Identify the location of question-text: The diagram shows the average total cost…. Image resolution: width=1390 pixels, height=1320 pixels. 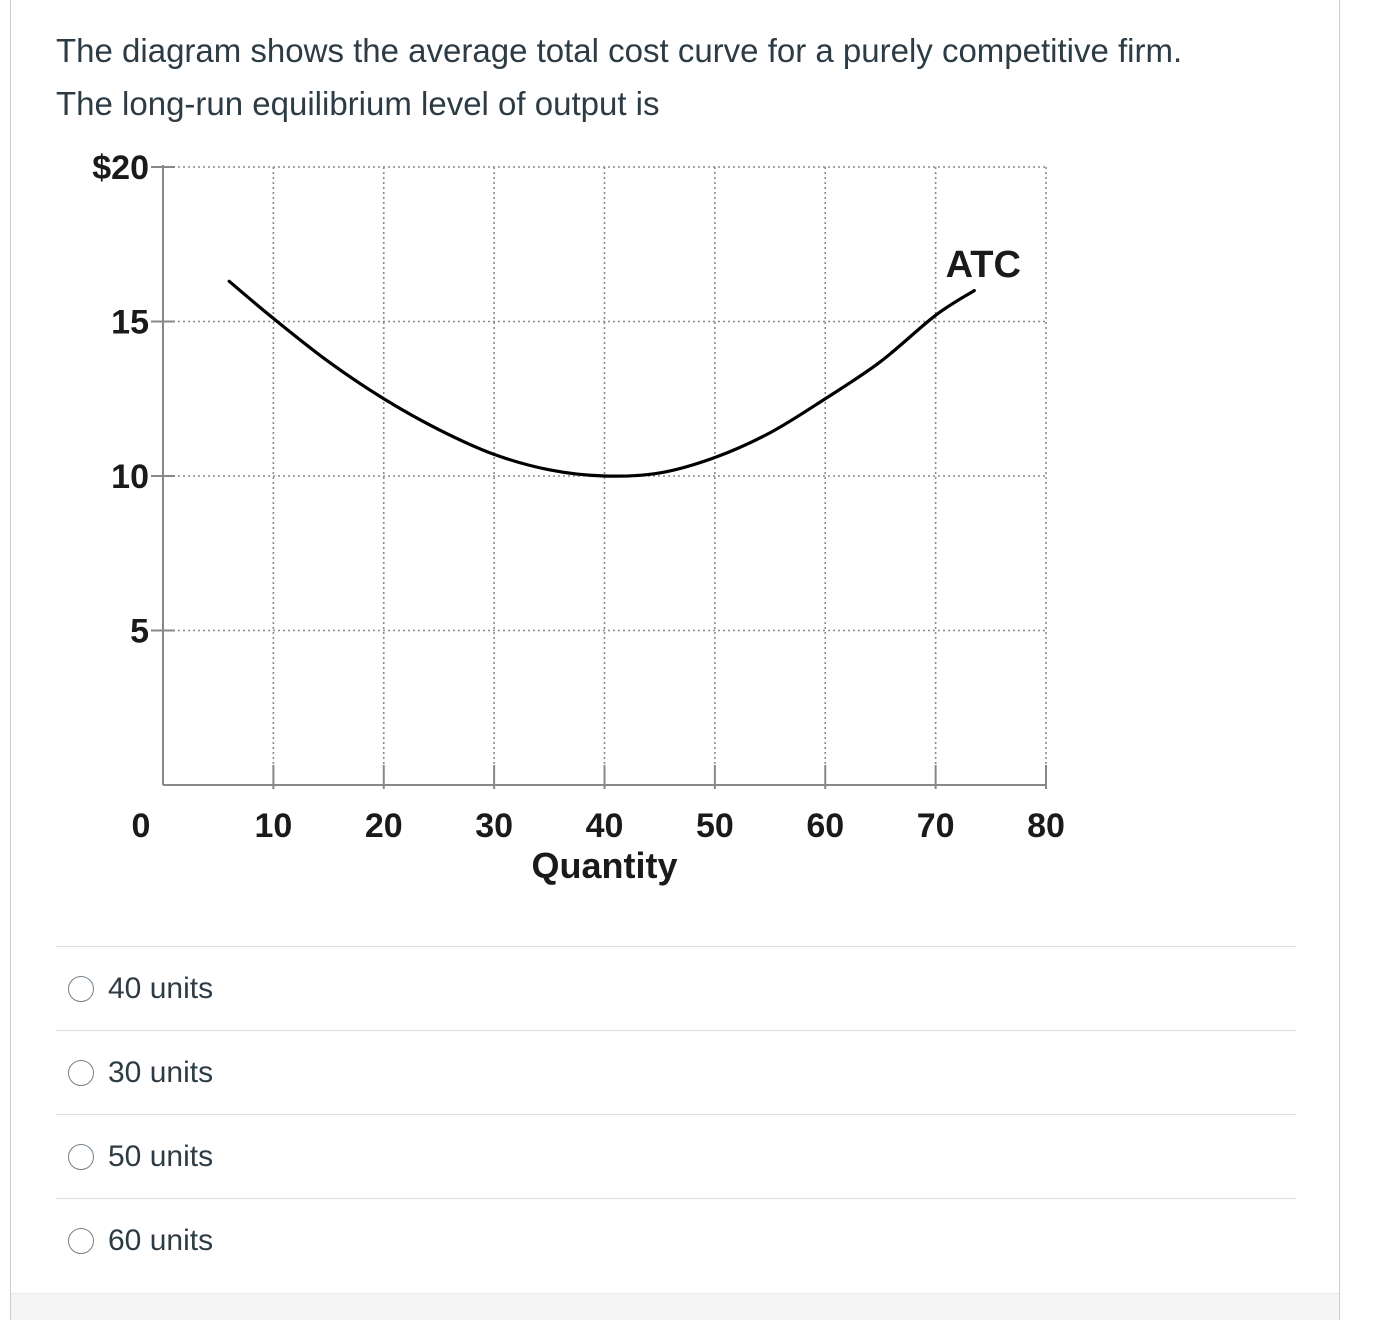
(676, 77).